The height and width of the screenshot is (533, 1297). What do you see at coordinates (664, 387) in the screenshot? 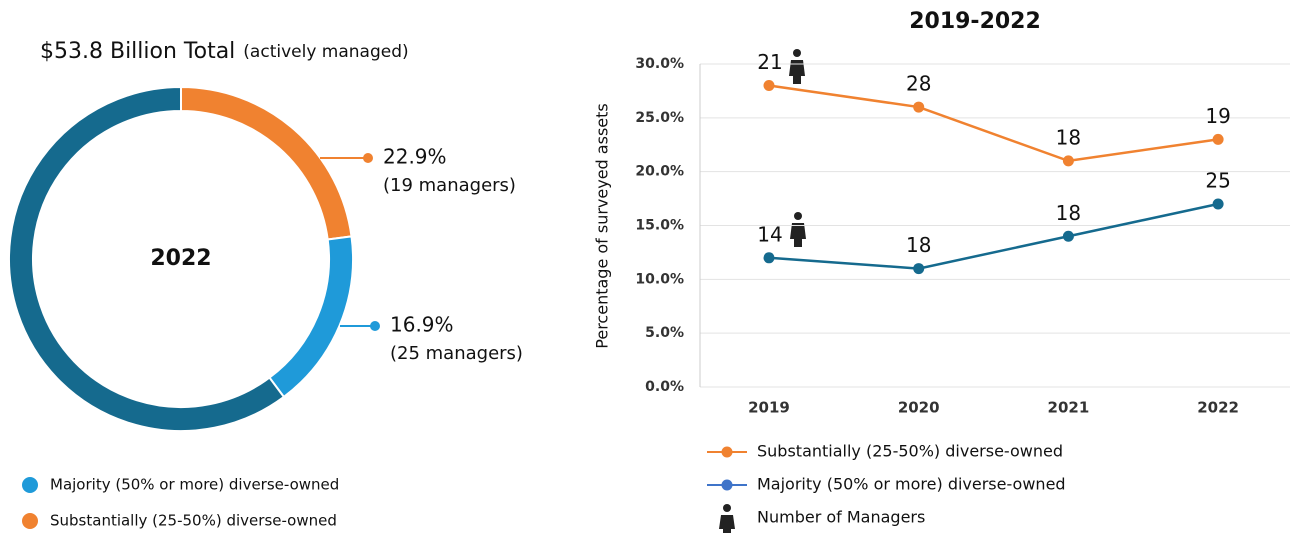
I see `y-tick-label: 0.0%` at bounding box center [664, 387].